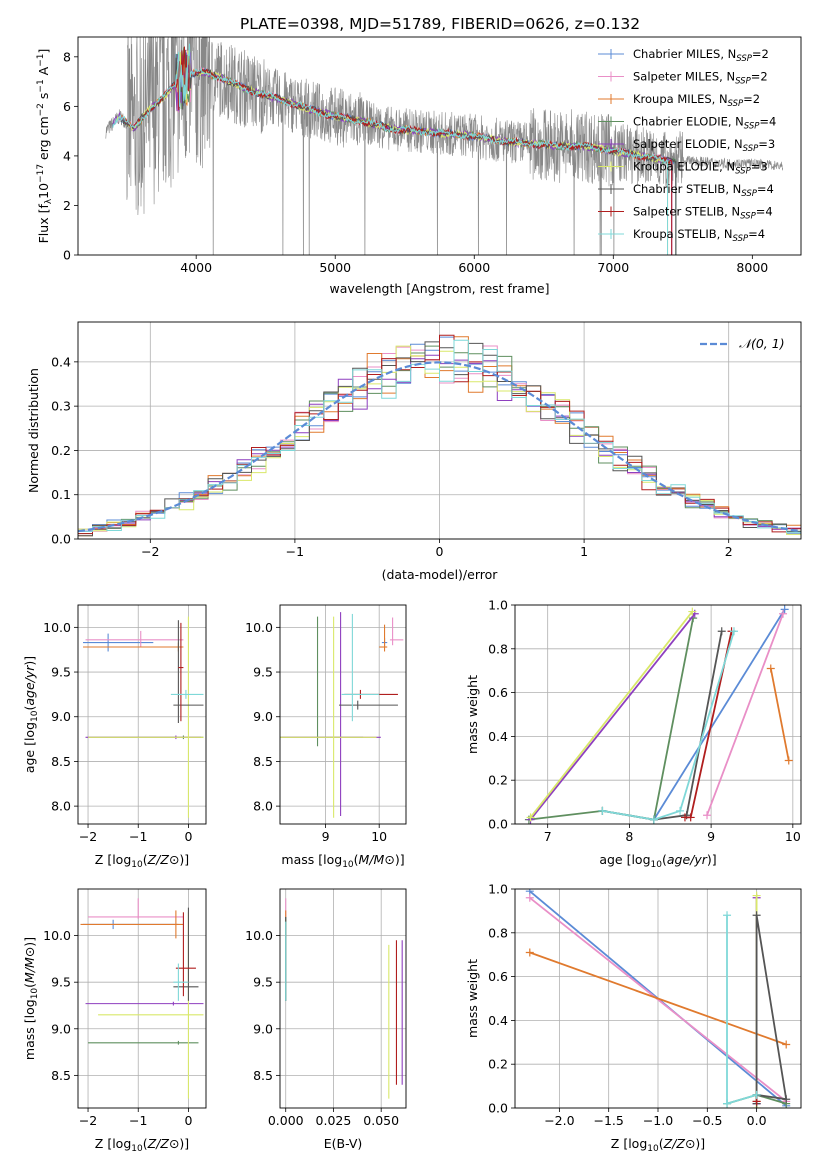 The height and width of the screenshot is (1170, 819). I want to click on plot-area-age-vs-Z, so click(143, 717).